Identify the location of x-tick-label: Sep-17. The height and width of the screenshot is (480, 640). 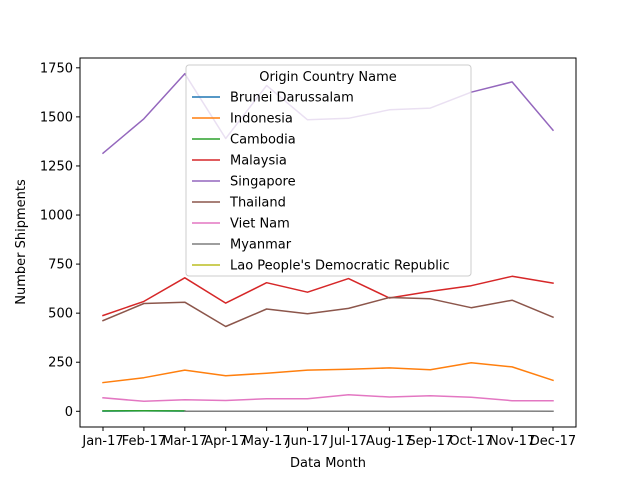
(430, 441).